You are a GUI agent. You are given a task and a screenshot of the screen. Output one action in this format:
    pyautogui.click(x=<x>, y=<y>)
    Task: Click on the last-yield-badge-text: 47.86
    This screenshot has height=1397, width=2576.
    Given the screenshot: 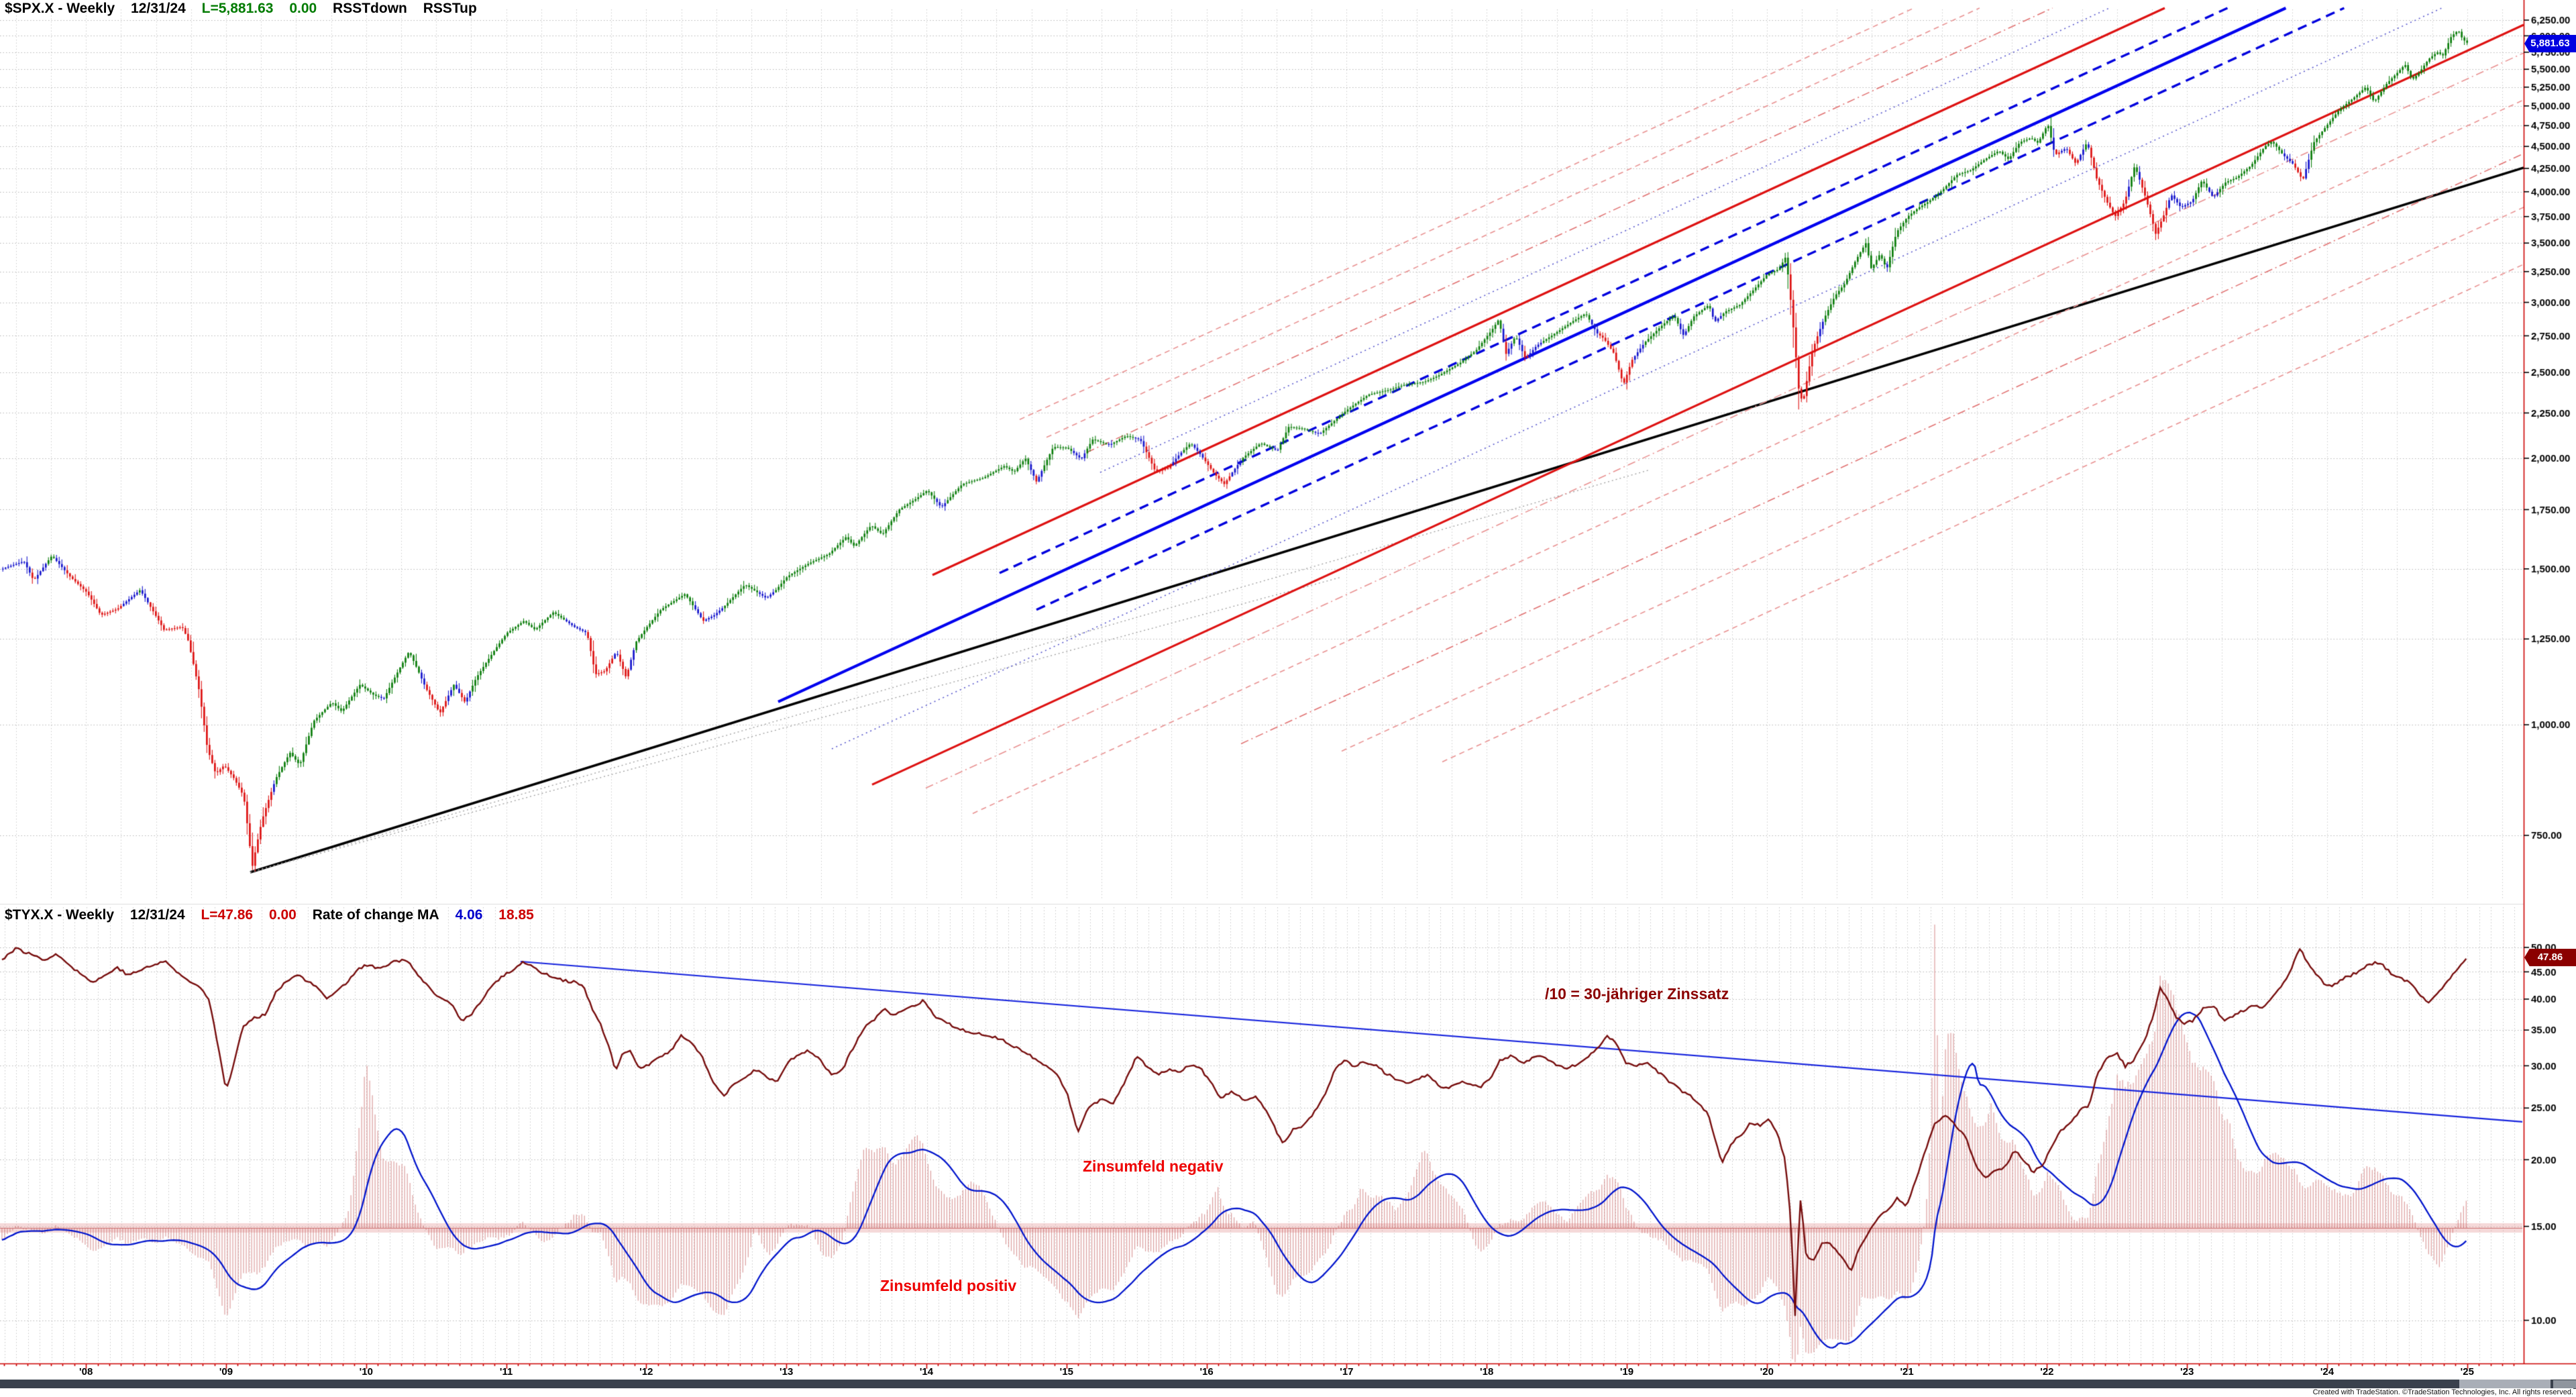 What is the action you would take?
    pyautogui.click(x=2550, y=957)
    